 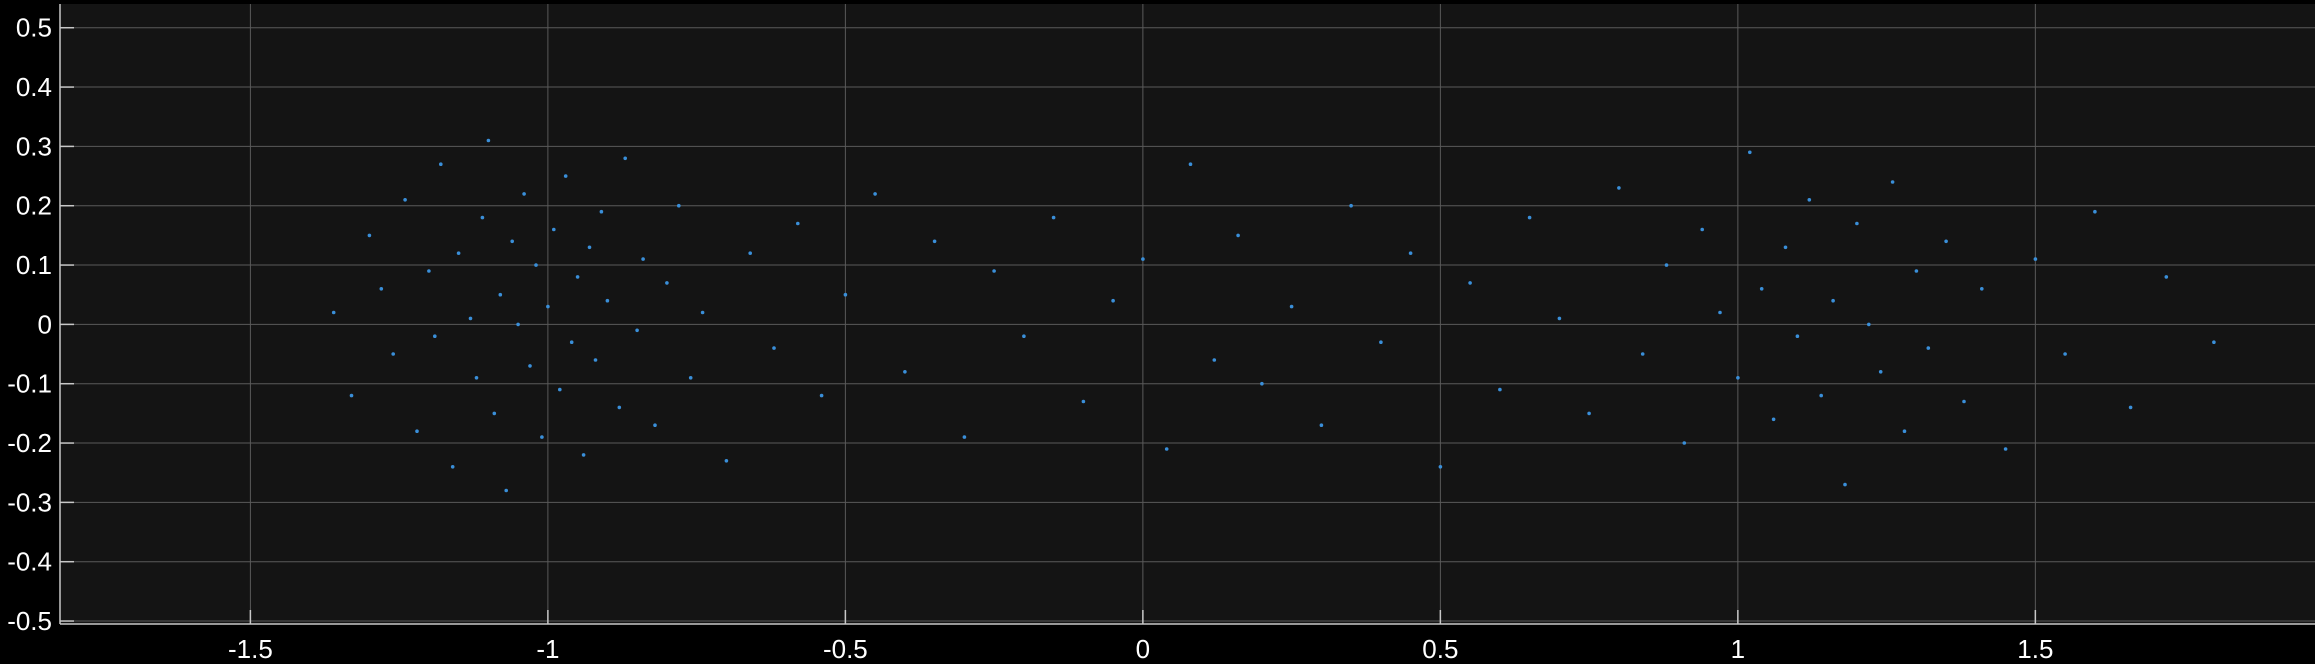 I want to click on y-tick-label: 0, so click(x=45, y=324).